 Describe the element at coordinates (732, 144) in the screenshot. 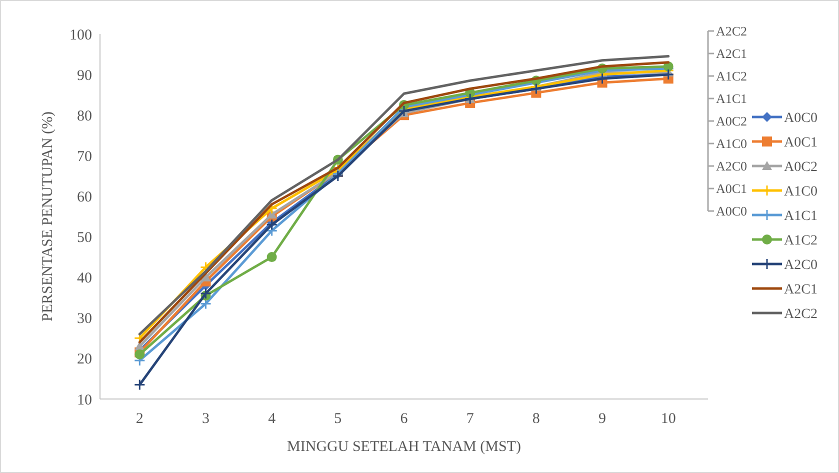

I see `category-label: A1C0` at that location.